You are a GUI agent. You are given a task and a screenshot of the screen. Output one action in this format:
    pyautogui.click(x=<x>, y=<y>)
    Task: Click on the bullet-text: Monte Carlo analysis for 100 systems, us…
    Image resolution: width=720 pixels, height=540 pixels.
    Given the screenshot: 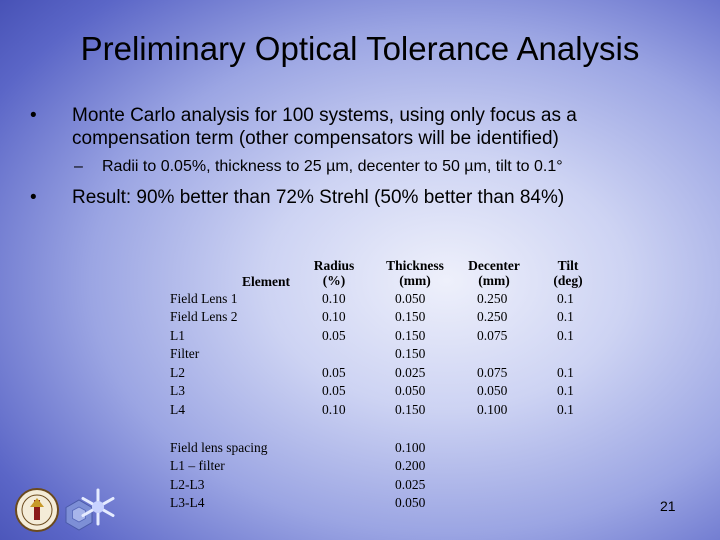 What is the action you would take?
    pyautogui.click(x=324, y=127)
    